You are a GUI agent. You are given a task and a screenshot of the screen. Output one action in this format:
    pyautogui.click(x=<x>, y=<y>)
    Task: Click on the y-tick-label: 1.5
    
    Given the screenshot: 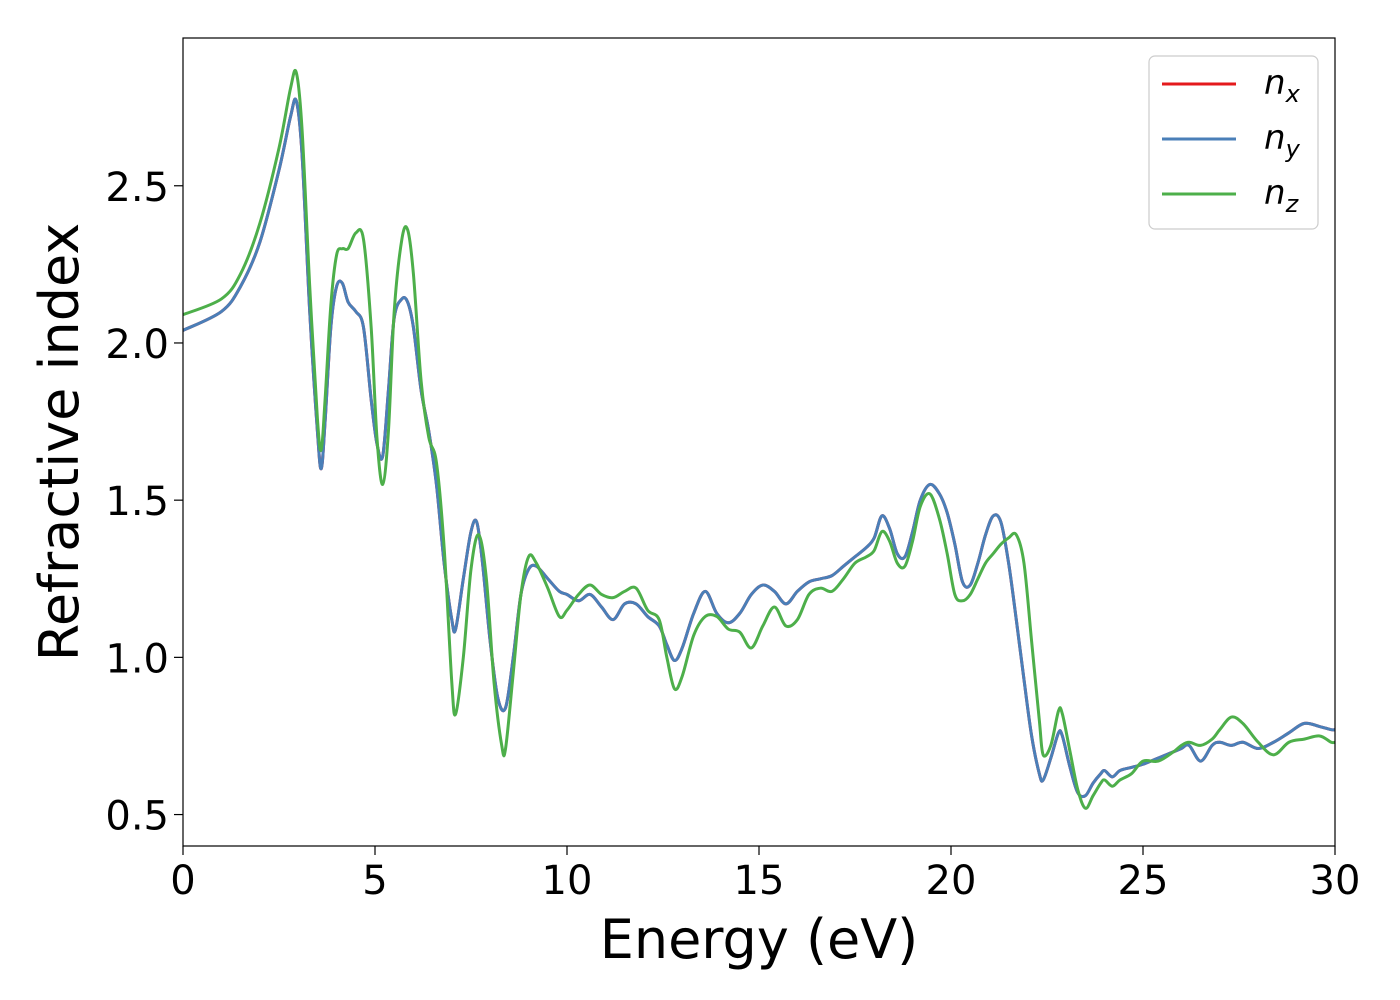 What is the action you would take?
    pyautogui.click(x=137, y=502)
    